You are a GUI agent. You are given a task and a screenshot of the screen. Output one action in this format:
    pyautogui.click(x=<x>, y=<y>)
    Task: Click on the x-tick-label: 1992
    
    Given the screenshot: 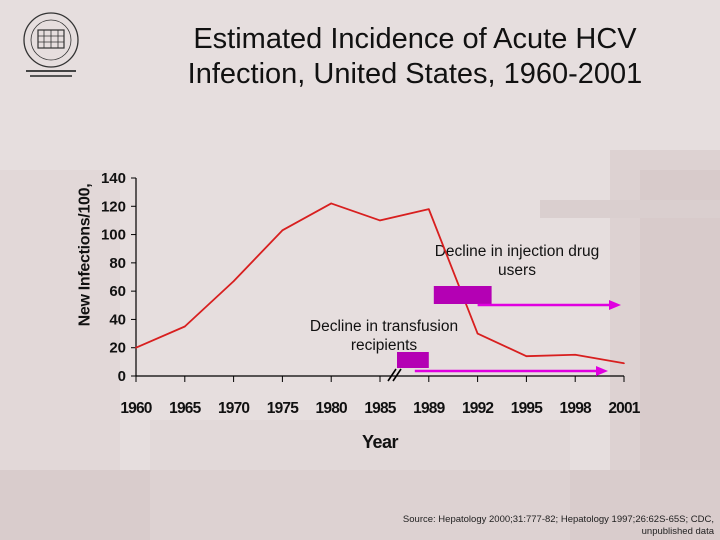 What is the action you would take?
    pyautogui.click(x=477, y=408)
    